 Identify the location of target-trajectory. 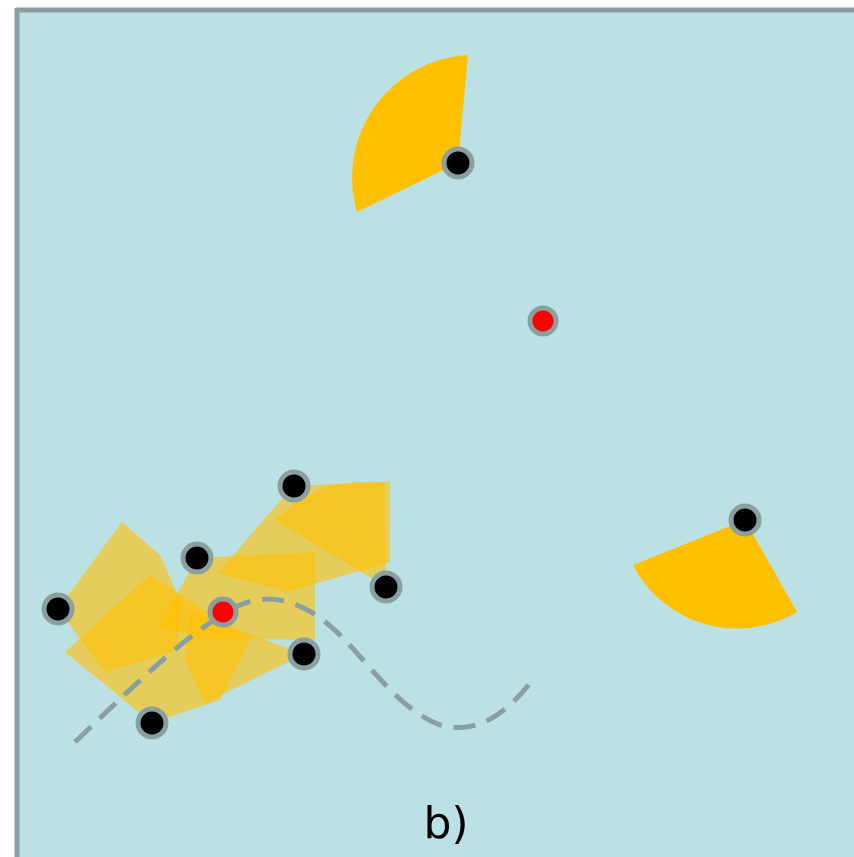
(302, 670).